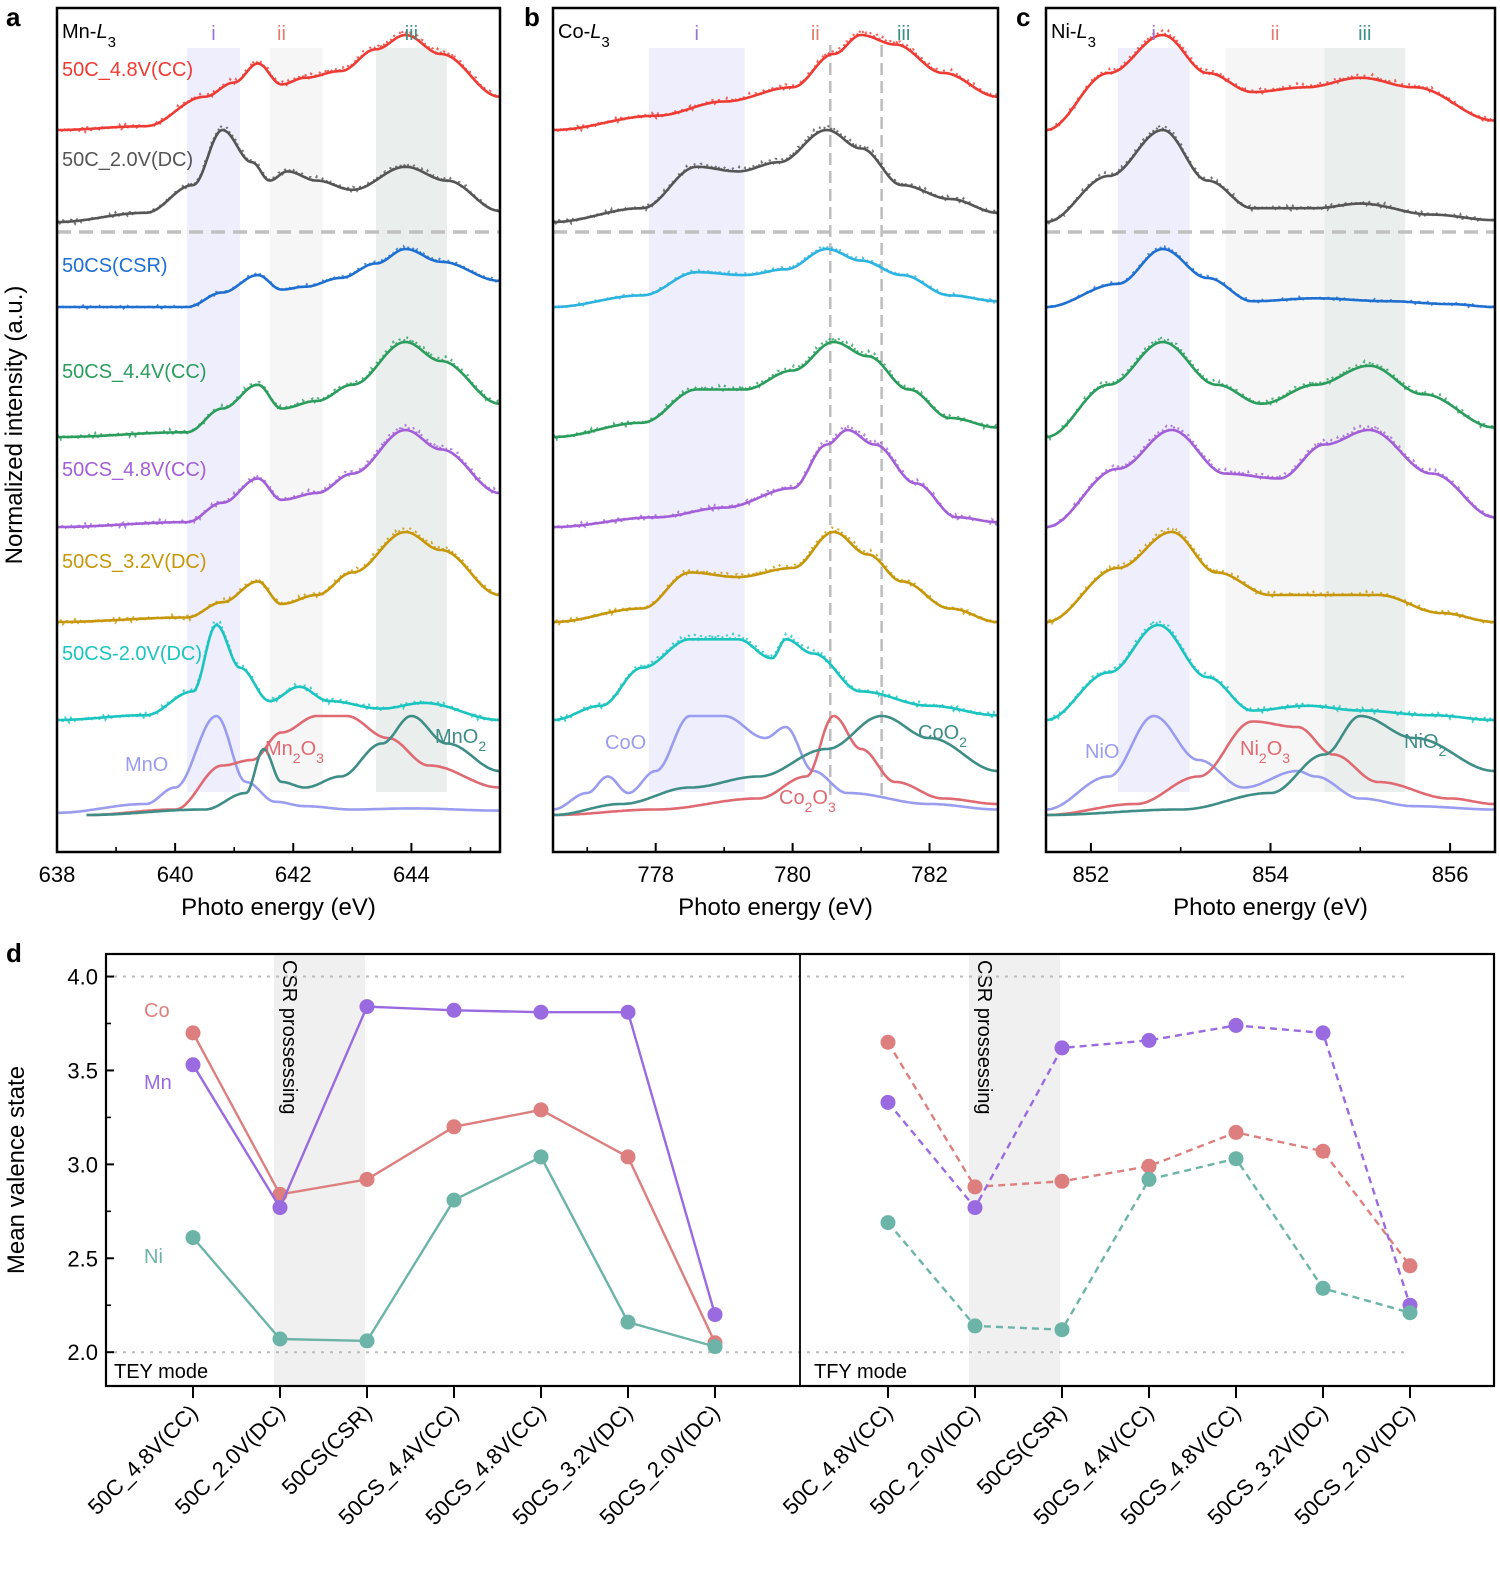 The image size is (1500, 1569). I want to click on reference-ni2o3-line, so click(1270, 768).